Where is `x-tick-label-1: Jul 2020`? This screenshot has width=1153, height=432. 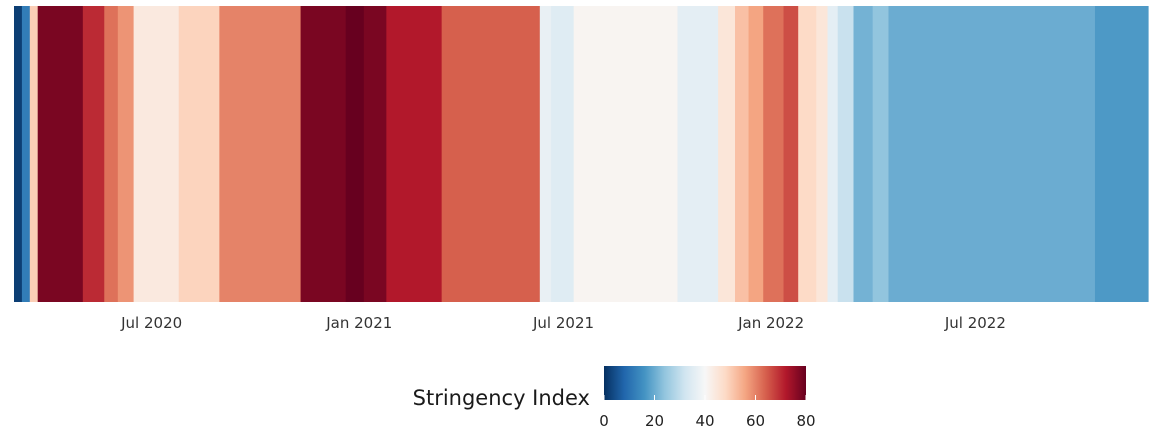 x-tick-label-1: Jul 2020 is located at coordinates (151, 323).